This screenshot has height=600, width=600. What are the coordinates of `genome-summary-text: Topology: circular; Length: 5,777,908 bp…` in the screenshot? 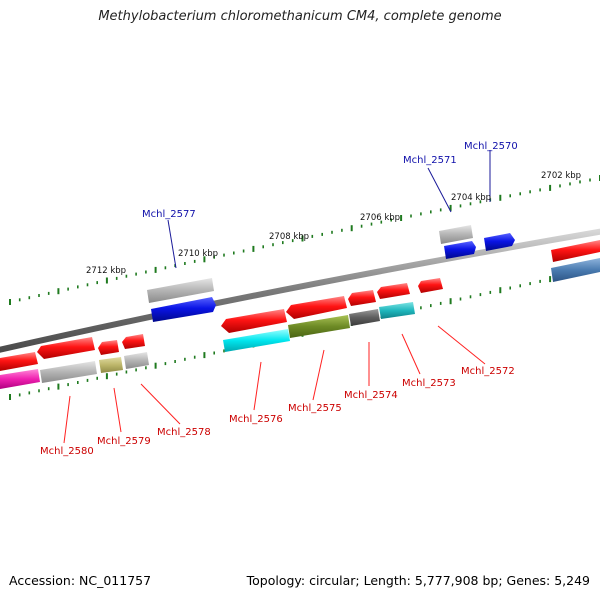 It's located at (418, 580).